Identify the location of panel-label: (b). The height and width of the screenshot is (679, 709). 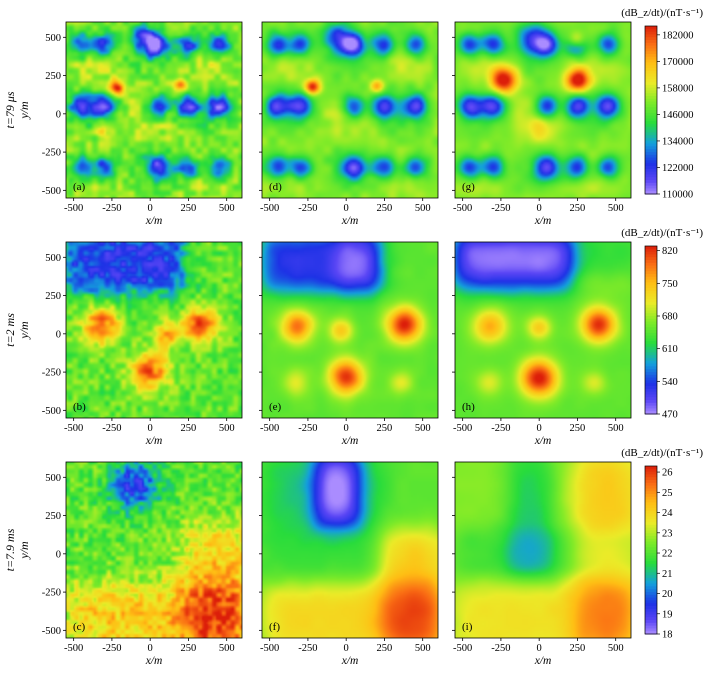
(79, 407).